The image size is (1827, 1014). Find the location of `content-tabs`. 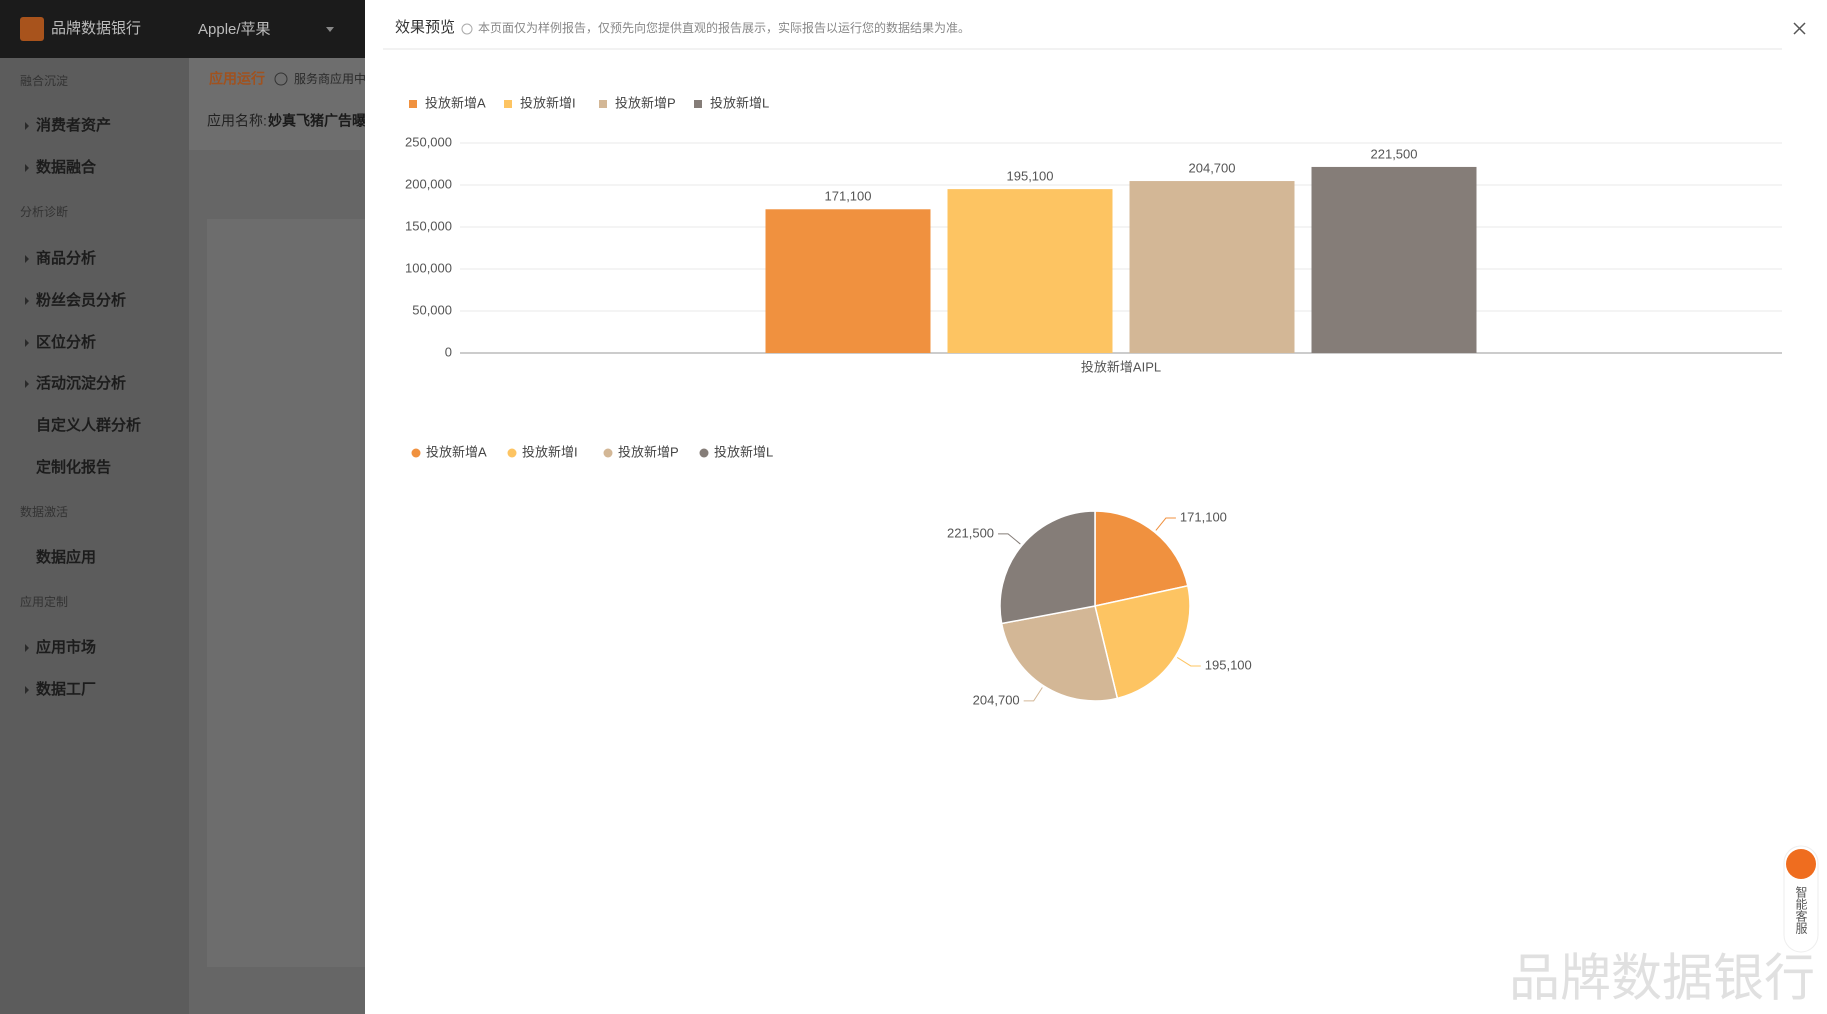

content-tabs is located at coordinates (277, 80).